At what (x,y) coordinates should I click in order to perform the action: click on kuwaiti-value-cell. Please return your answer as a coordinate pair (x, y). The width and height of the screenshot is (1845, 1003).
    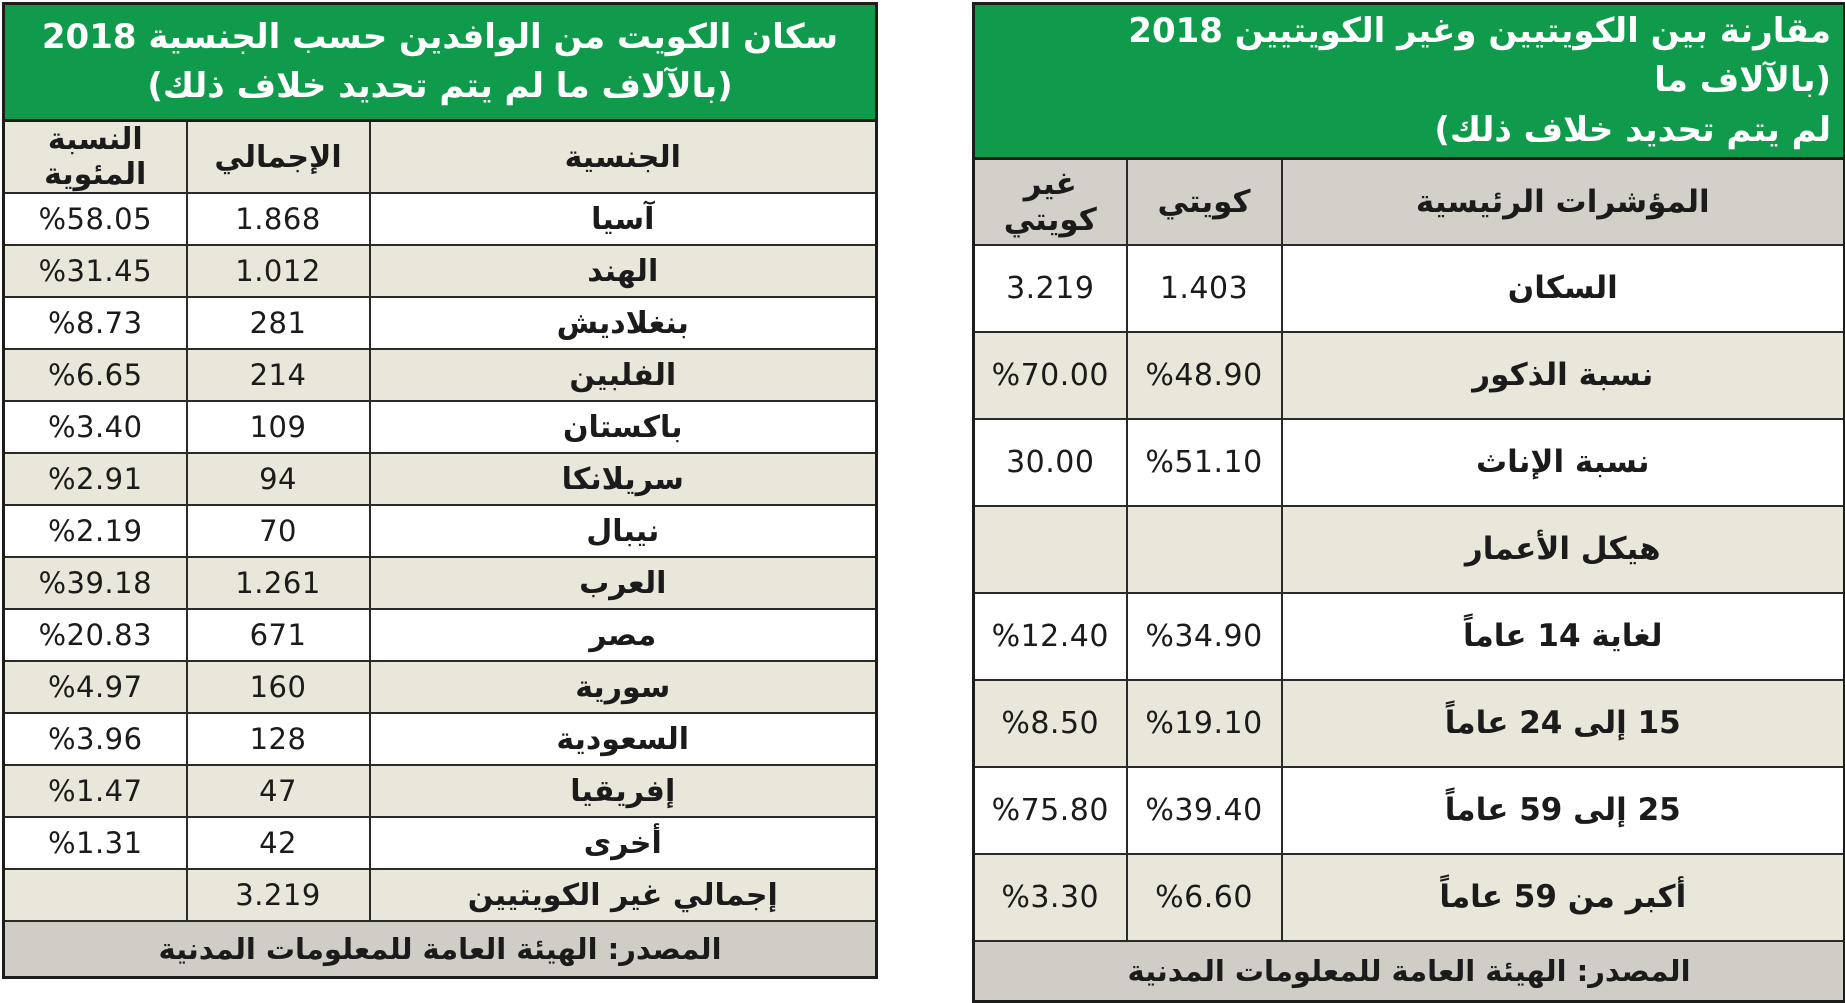
    Looking at the image, I should click on (1204, 549).